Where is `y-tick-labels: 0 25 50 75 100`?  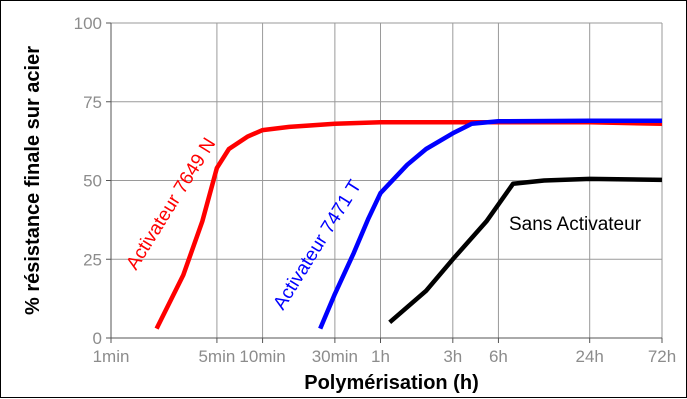
y-tick-labels: 0 25 50 75 100 is located at coordinates (92, 181).